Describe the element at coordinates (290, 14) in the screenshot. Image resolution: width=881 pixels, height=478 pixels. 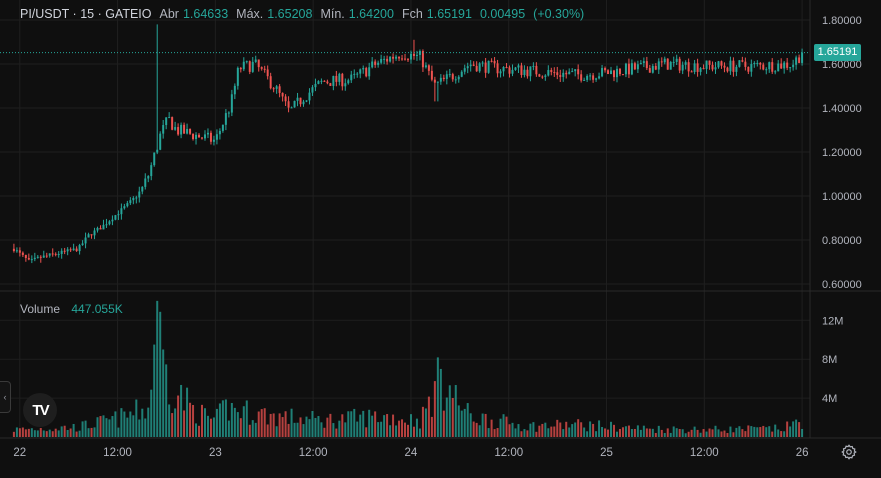
I see `high-value: 1.65208` at that location.